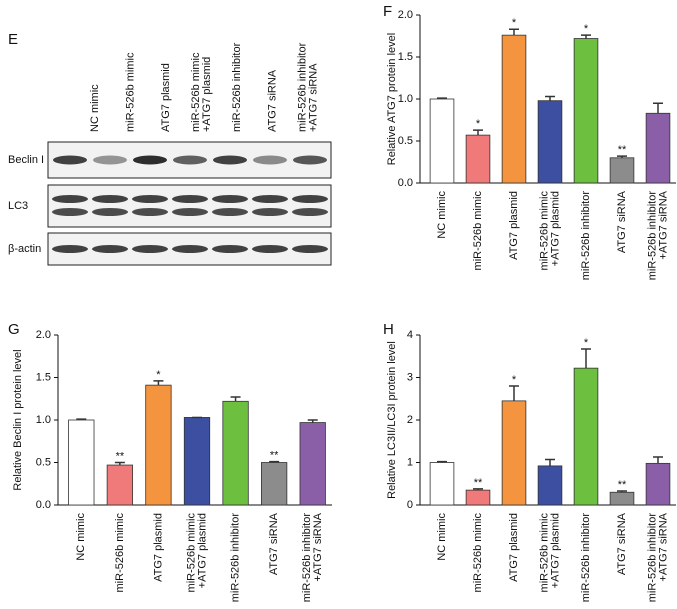 Image resolution: width=677 pixels, height=609 pixels. Describe the element at coordinates (14, 329) in the screenshot. I see `panel-letter: G` at that location.